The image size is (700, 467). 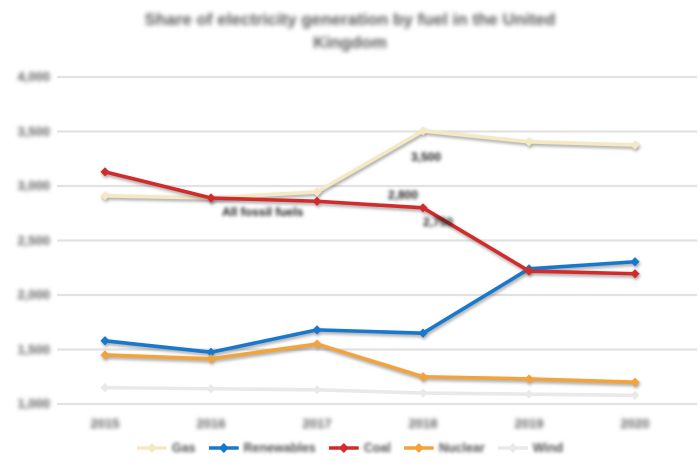 I want to click on legend-item-gas: Gas, so click(x=166, y=448).